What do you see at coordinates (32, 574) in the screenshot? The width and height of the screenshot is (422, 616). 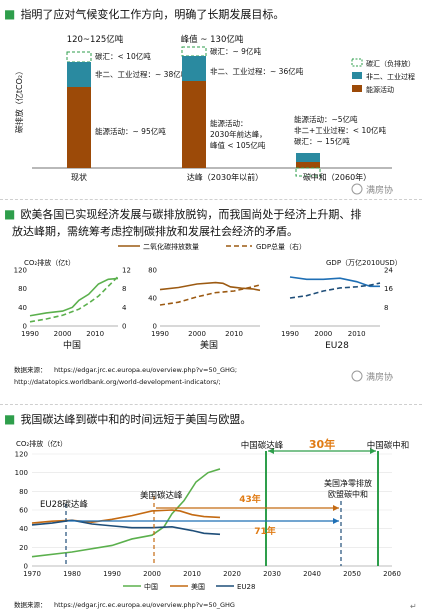 I see `x-tick-label: 1970` at bounding box center [32, 574].